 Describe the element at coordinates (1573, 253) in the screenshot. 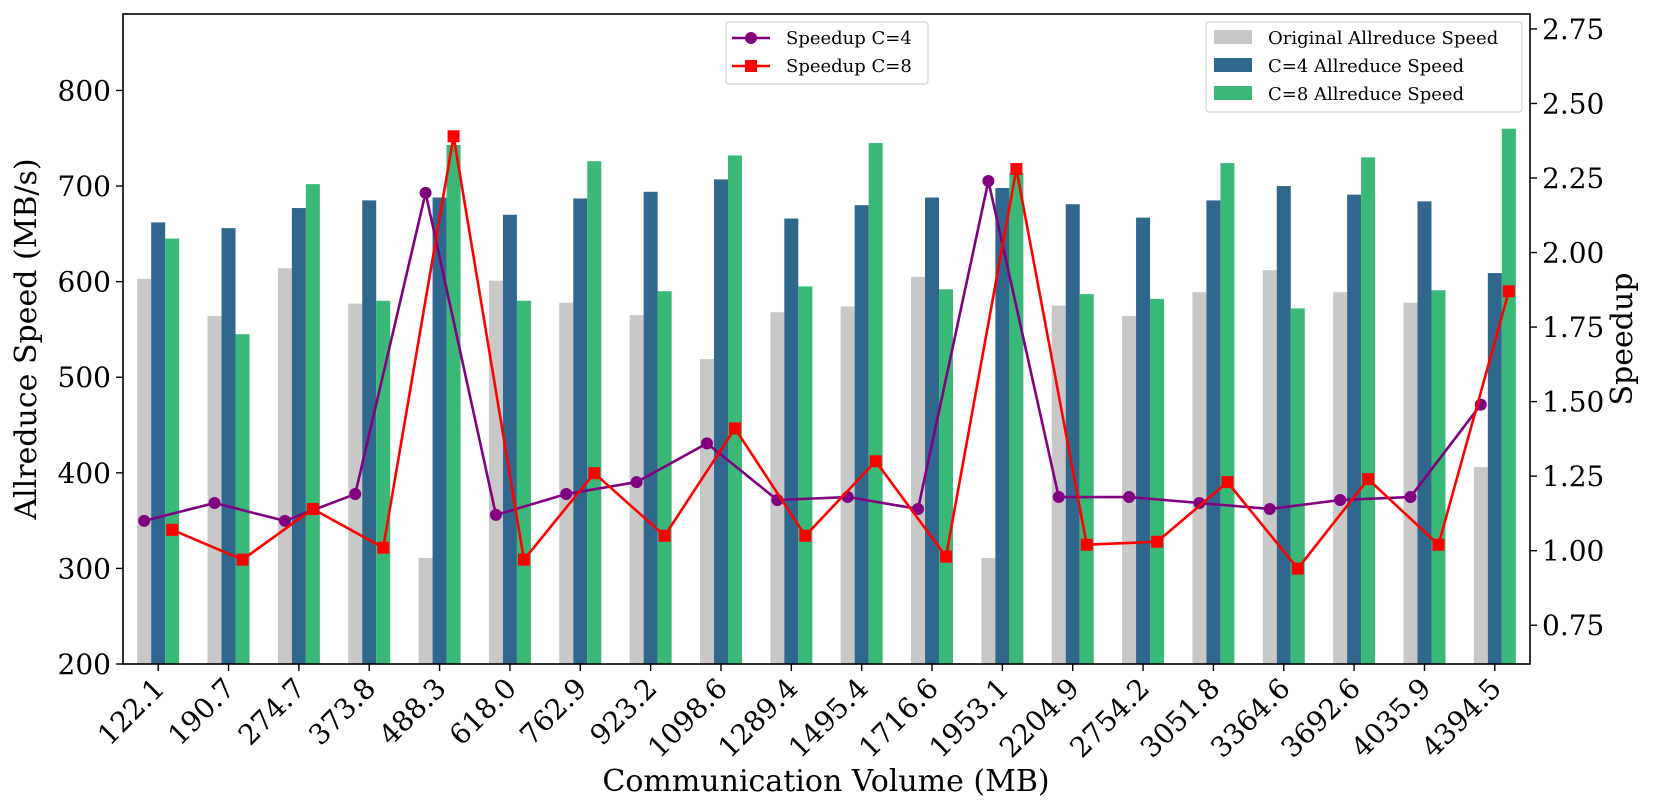

I see `right-tick-label-2: 2.00` at that location.